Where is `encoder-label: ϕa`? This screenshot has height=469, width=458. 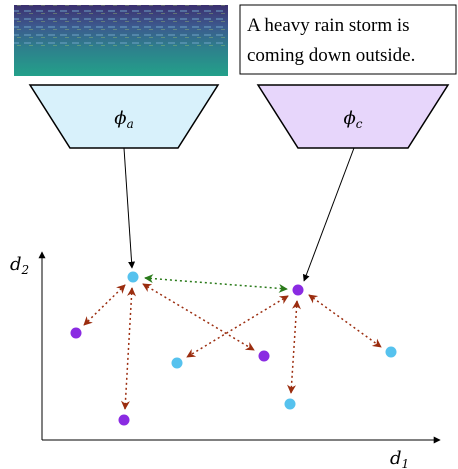
encoder-label: ϕa is located at coordinates (123, 119).